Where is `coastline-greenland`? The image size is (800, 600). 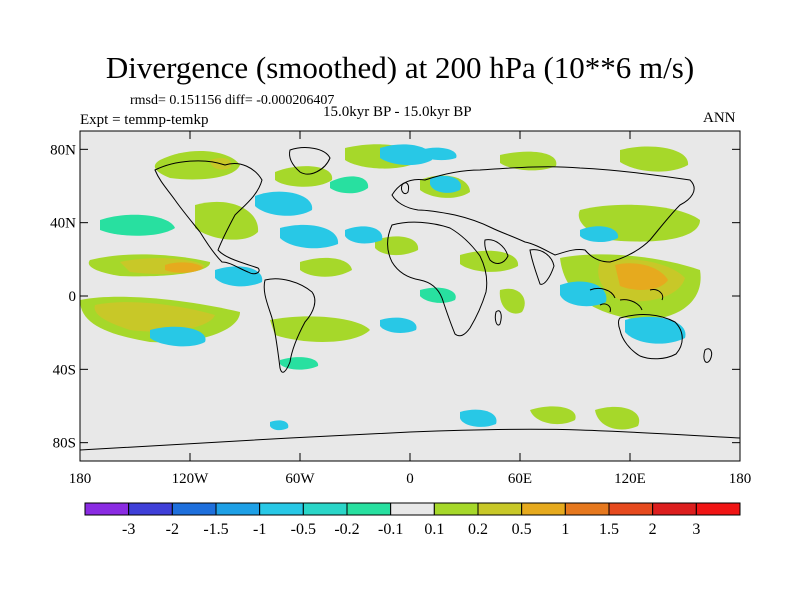 coastline-greenland is located at coordinates (310, 161).